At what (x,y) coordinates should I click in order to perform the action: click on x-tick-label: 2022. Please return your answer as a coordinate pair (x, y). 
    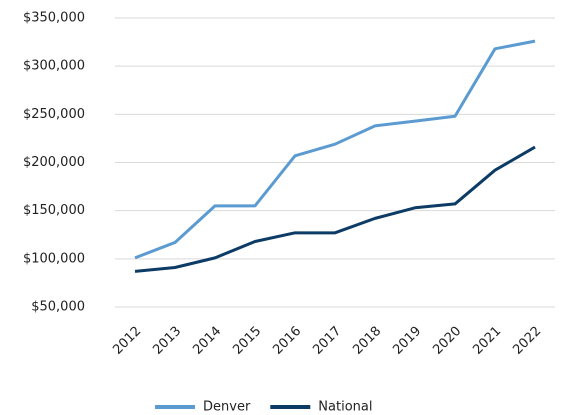
    Looking at the image, I should click on (527, 341).